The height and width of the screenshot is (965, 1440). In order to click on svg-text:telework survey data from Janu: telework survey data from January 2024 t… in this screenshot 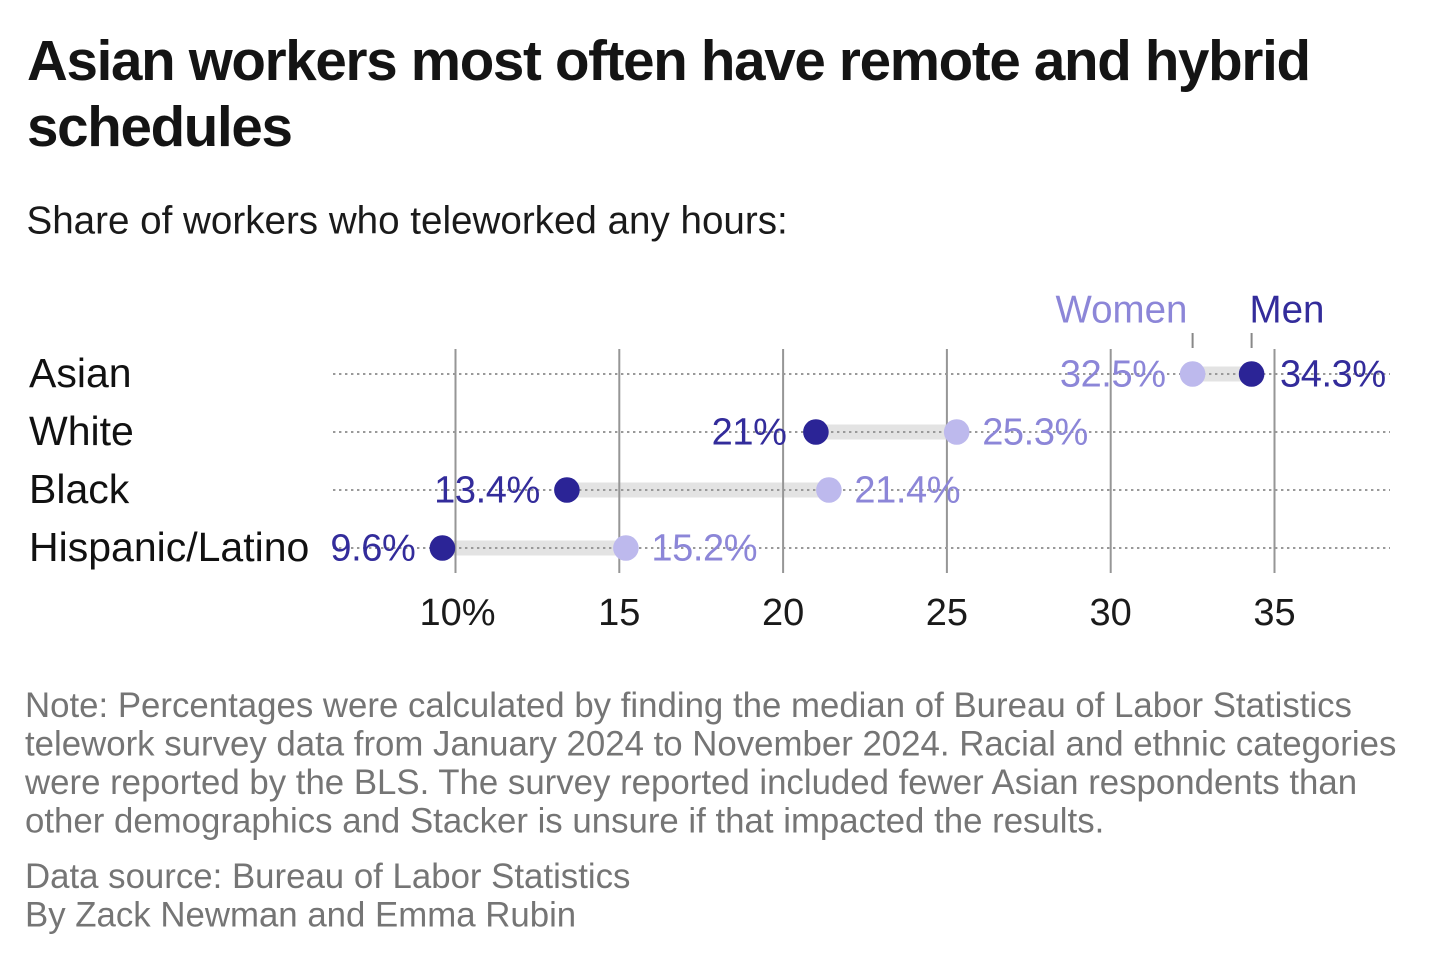, I will do `click(710, 744)`.